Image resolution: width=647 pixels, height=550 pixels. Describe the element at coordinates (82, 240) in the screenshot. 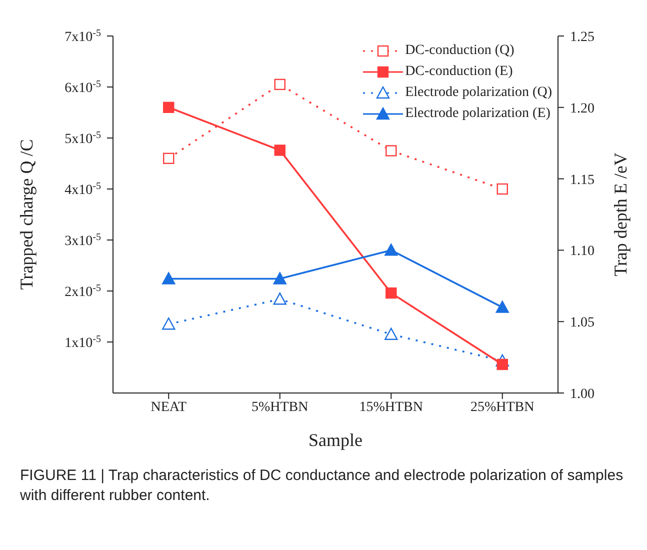

I see `y-tick-label: 3x10$^{-5}$` at that location.